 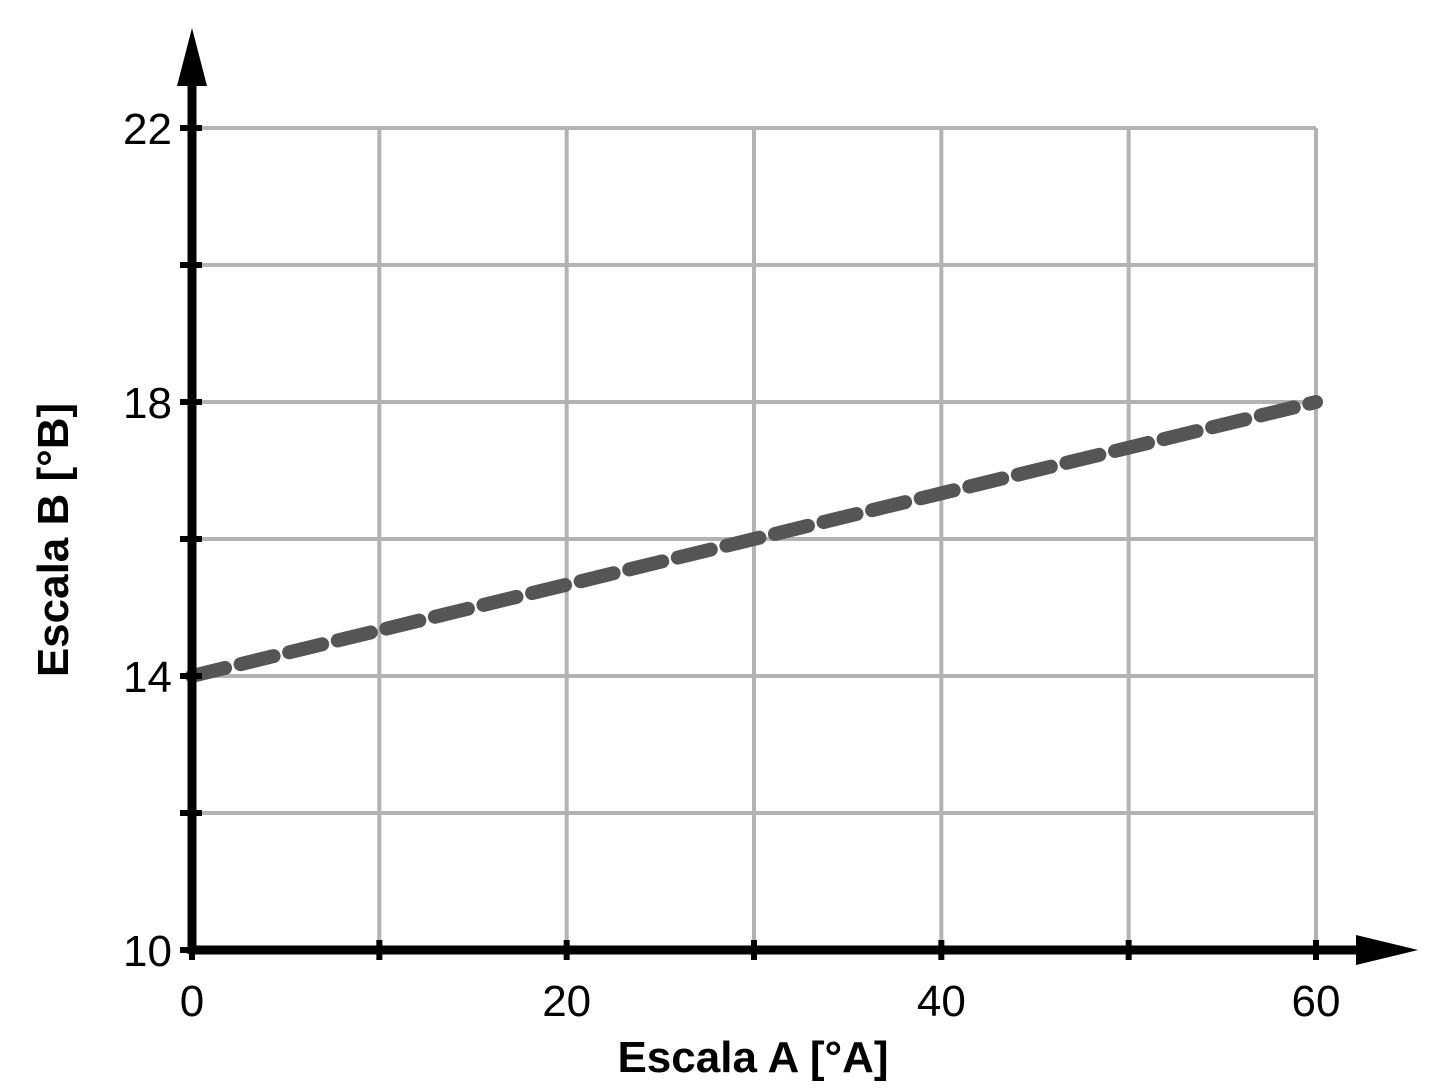 I want to click on y-axis-arrow, so click(x=192, y=57).